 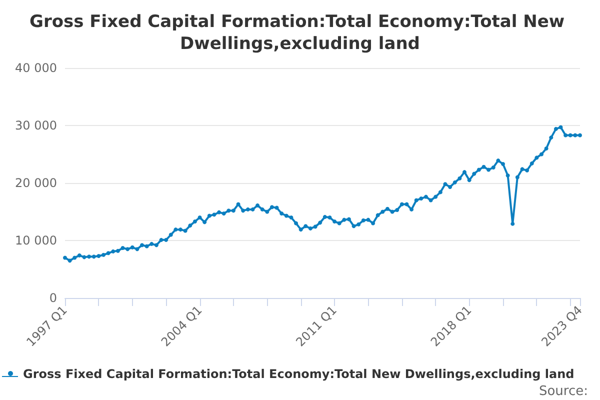 I want to click on legend-label: Gross Fixed Capital Formation:Total Economy:Total New Dwellings,excluding land, so click(x=298, y=374).